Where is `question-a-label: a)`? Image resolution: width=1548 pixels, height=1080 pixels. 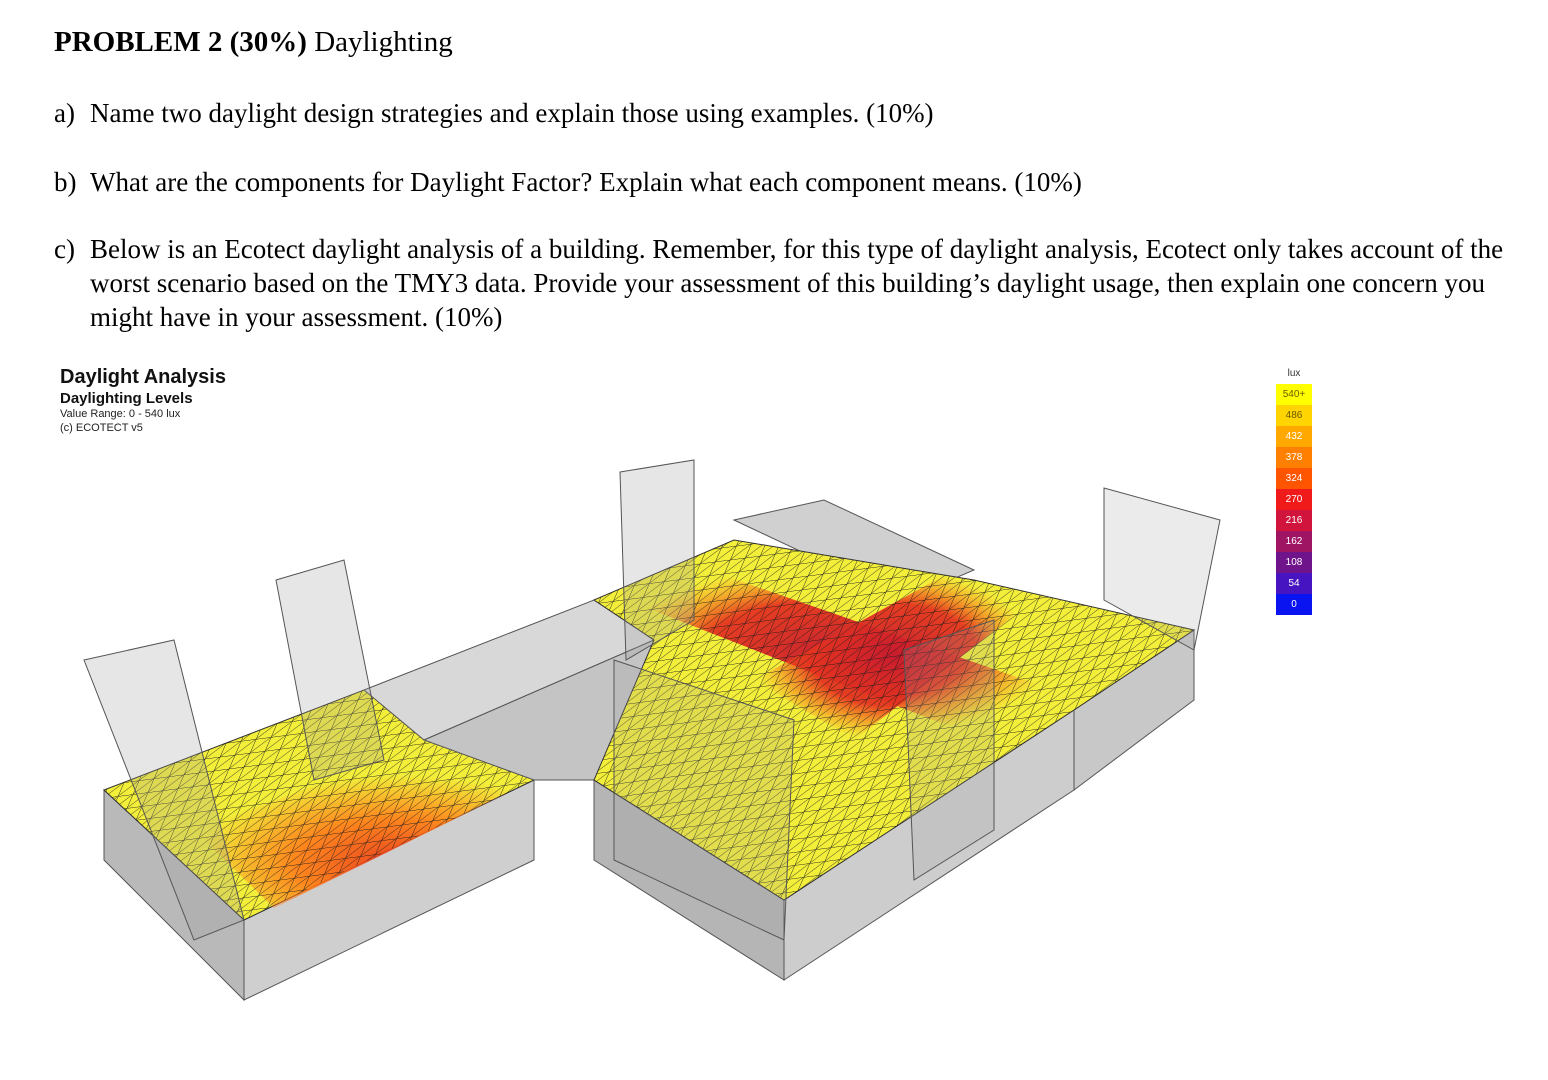
question-a-label: a) is located at coordinates (64, 113).